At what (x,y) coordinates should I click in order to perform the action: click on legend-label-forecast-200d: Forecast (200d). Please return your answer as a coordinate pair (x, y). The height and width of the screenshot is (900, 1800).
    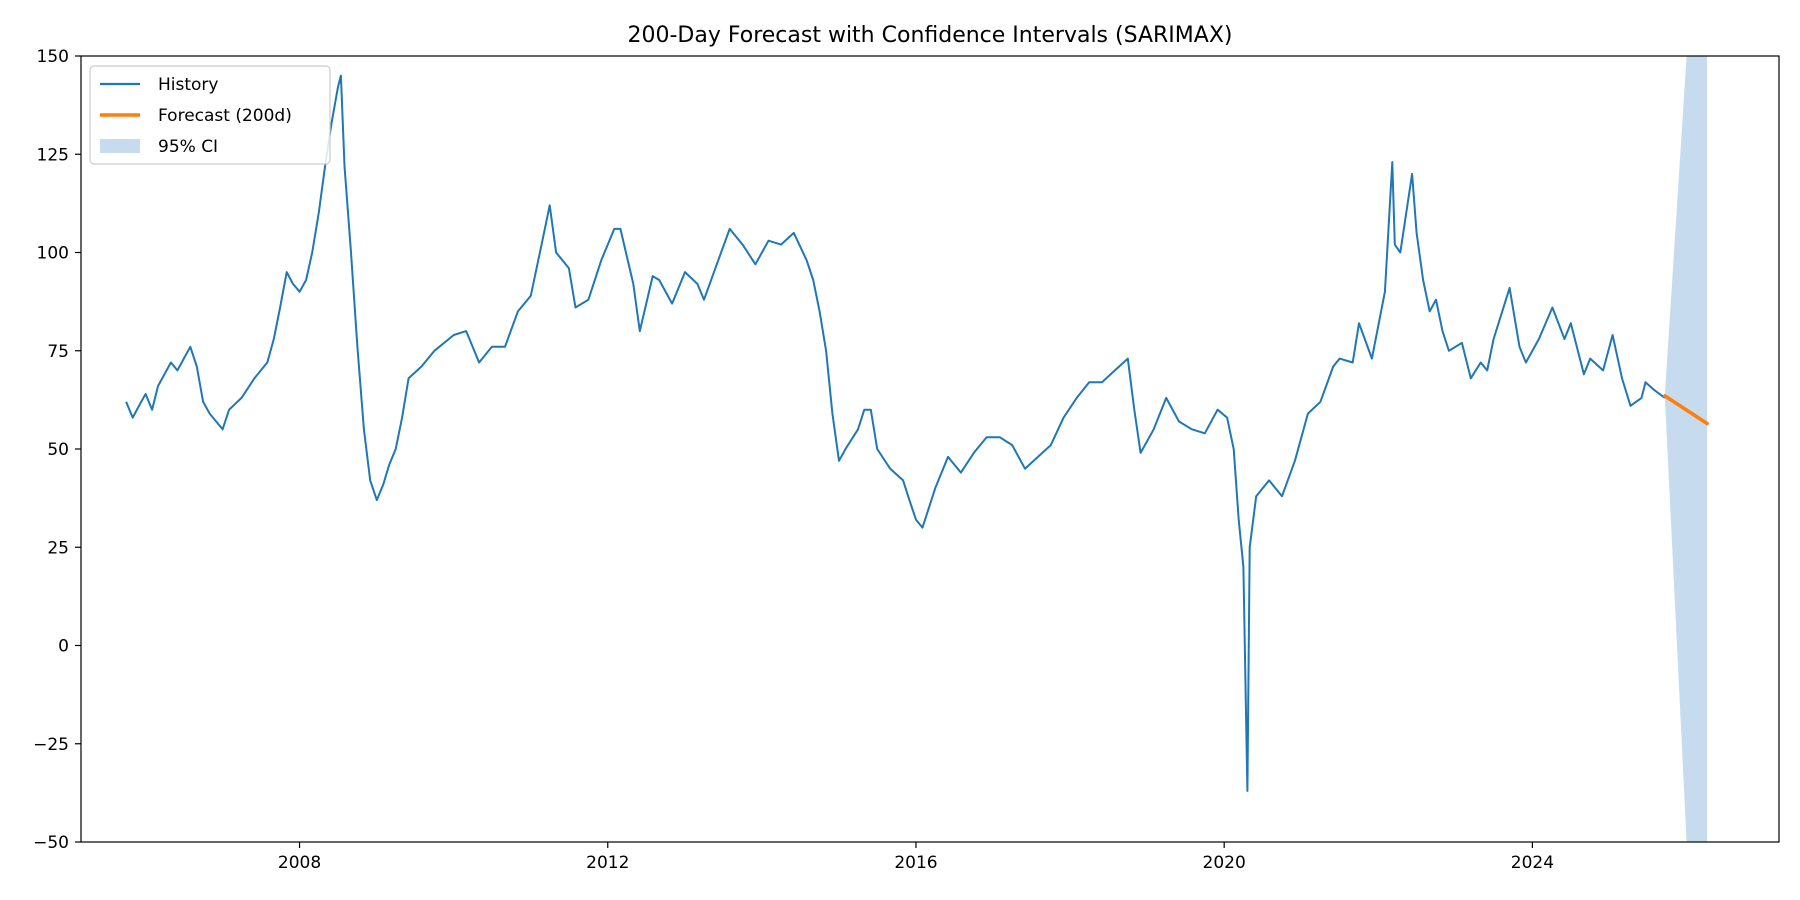
    Looking at the image, I should click on (225, 116).